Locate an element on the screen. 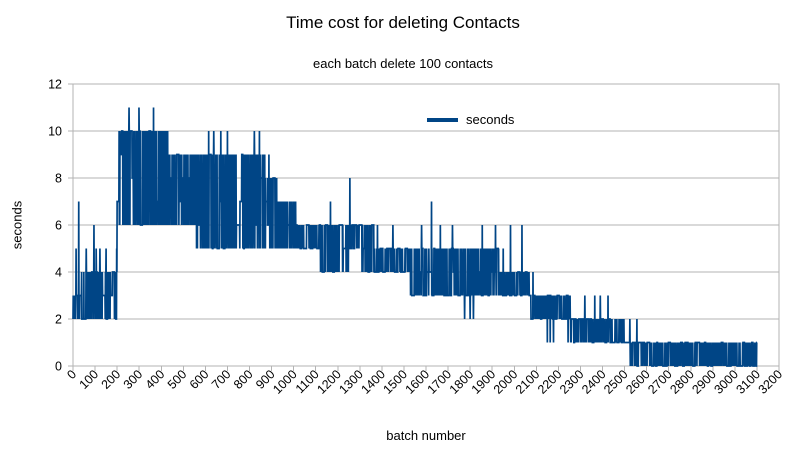 The height and width of the screenshot is (463, 806). svg-text: 2600 is located at coordinates (638, 382).